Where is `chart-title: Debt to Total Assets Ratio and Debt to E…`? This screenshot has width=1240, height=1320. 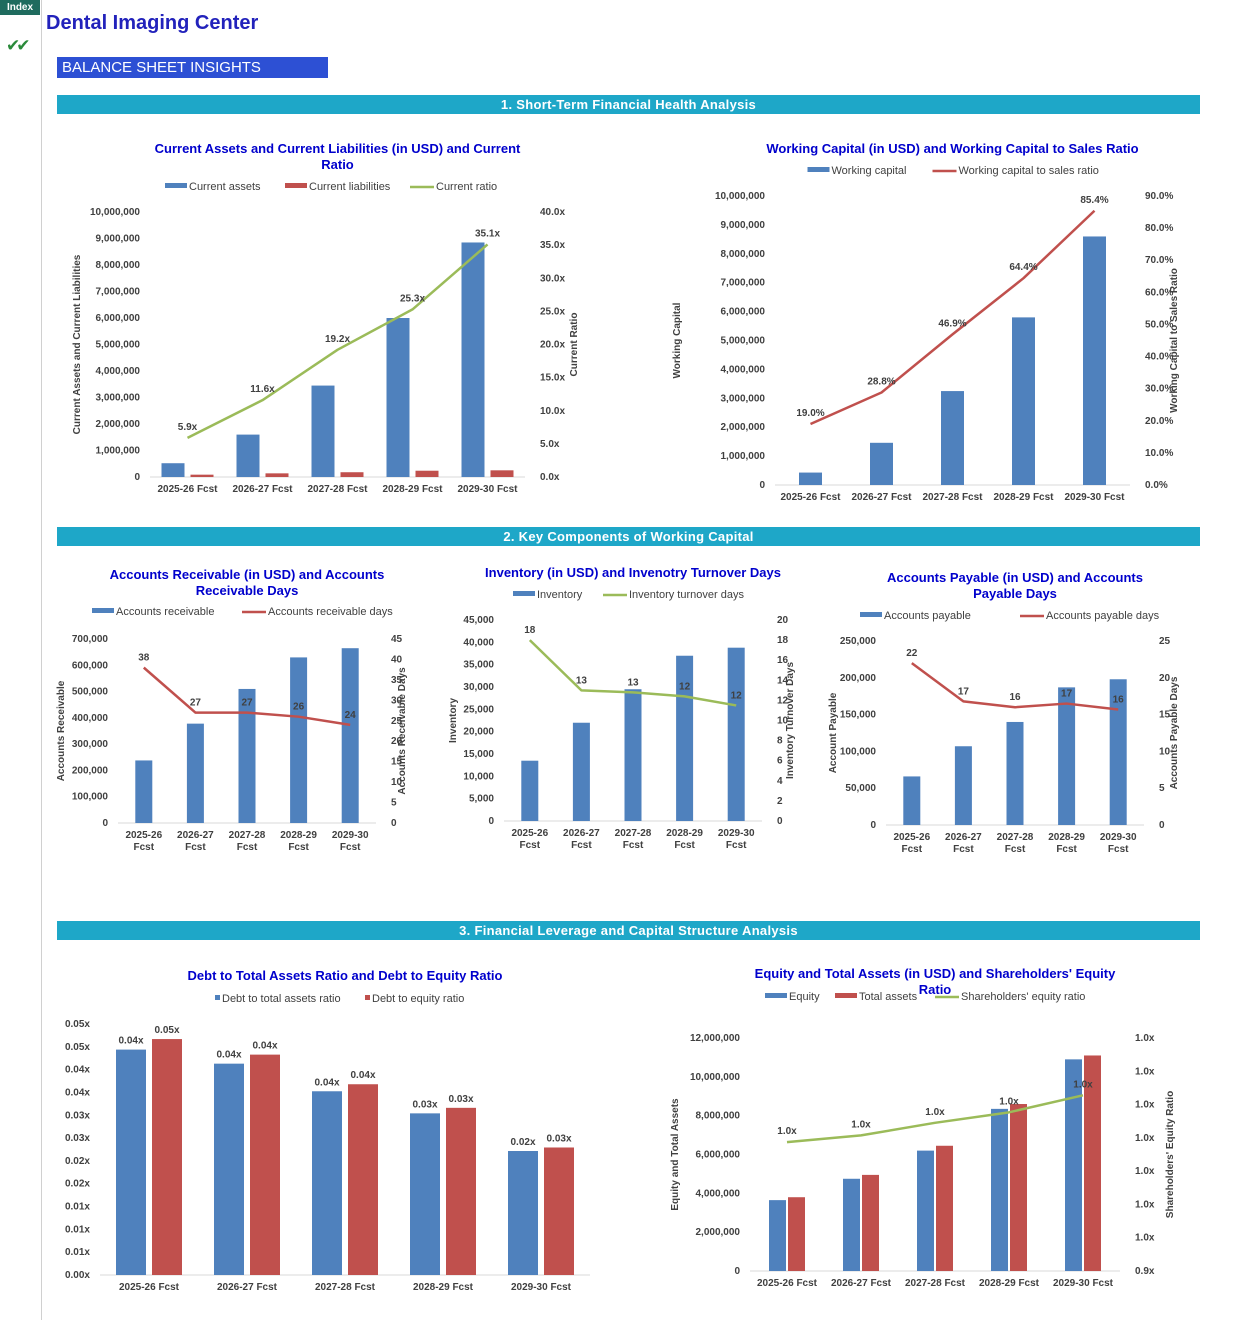 chart-title: Debt to Total Assets Ratio and Debt to E… is located at coordinates (345, 975).